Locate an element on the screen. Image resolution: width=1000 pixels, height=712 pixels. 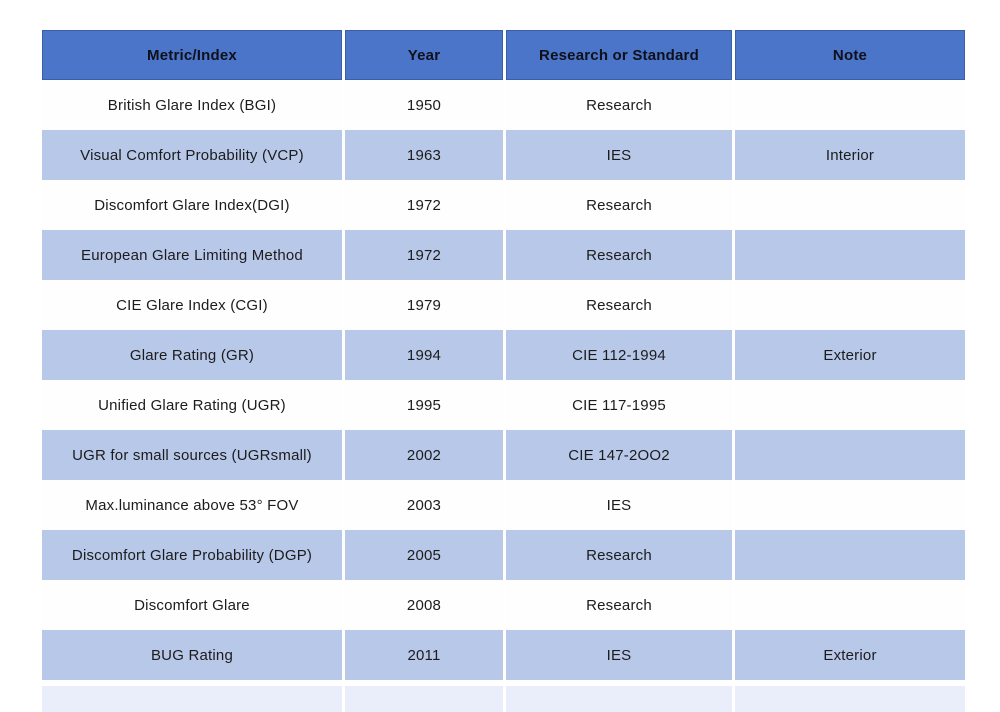
table-row: CIE Glare Index (CGI) 1979 Research is located at coordinates (503, 305).